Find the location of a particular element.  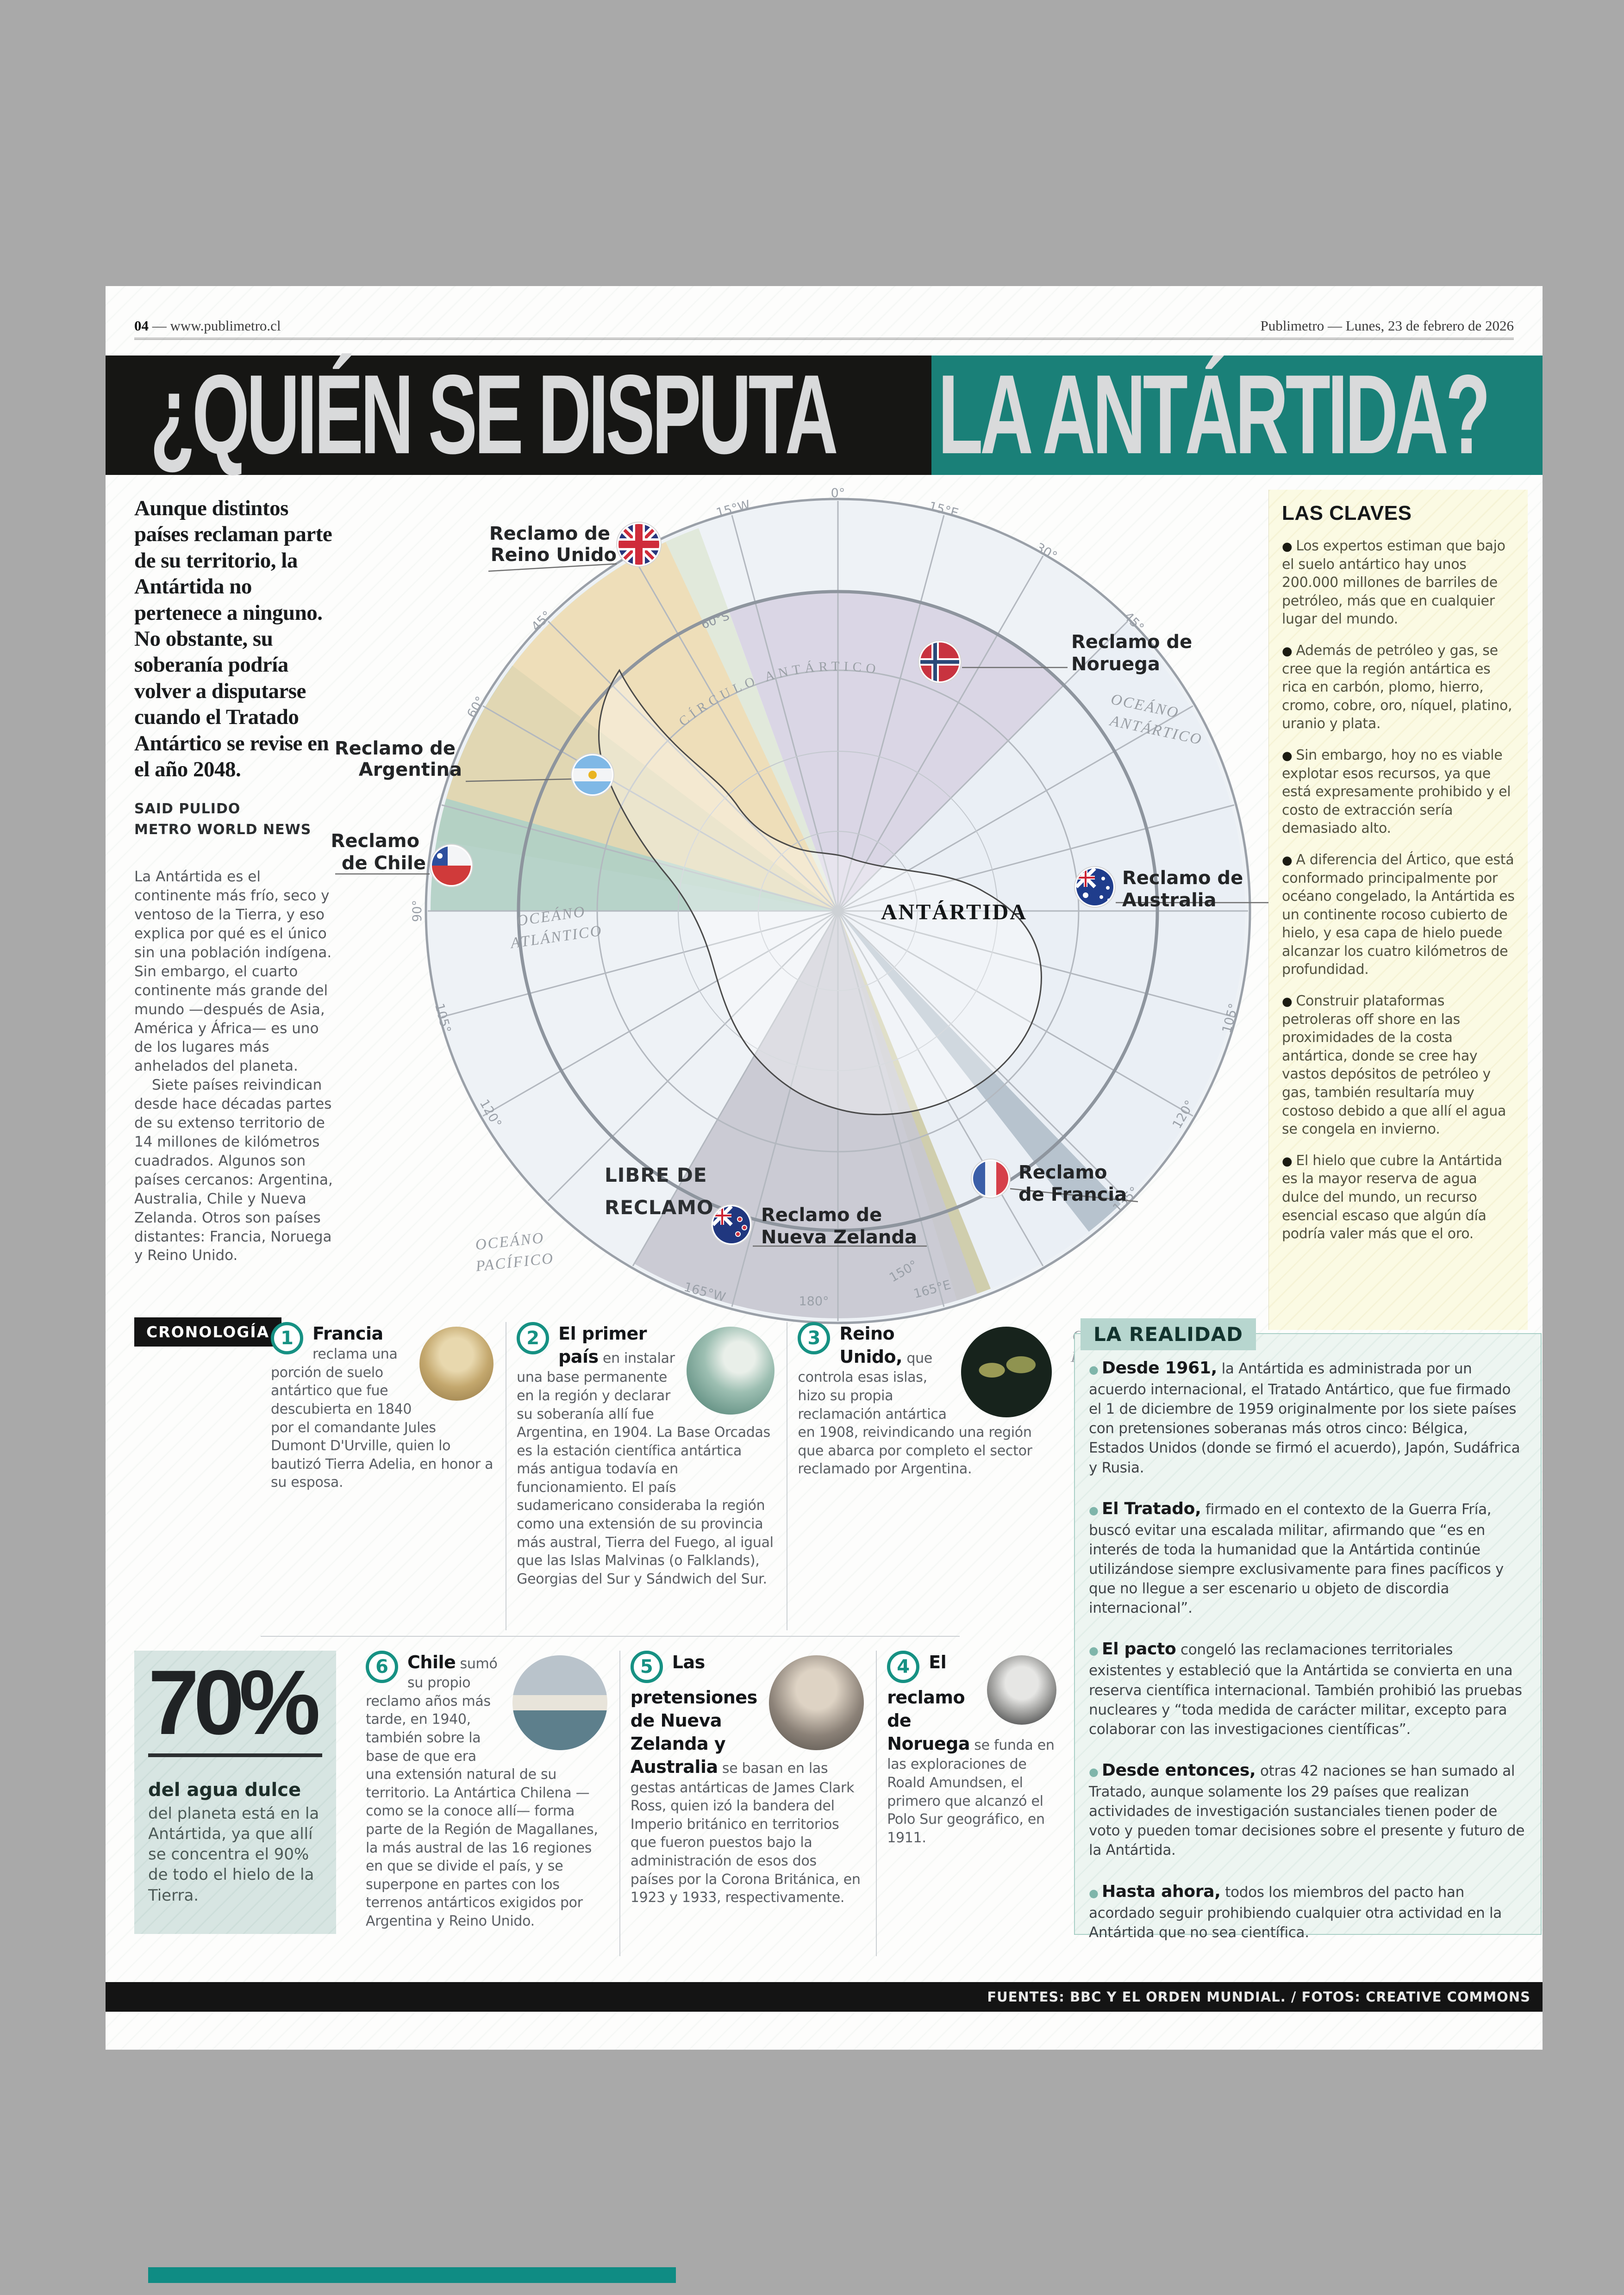

site-url: — www.publimetro.cl is located at coordinates (215, 326).